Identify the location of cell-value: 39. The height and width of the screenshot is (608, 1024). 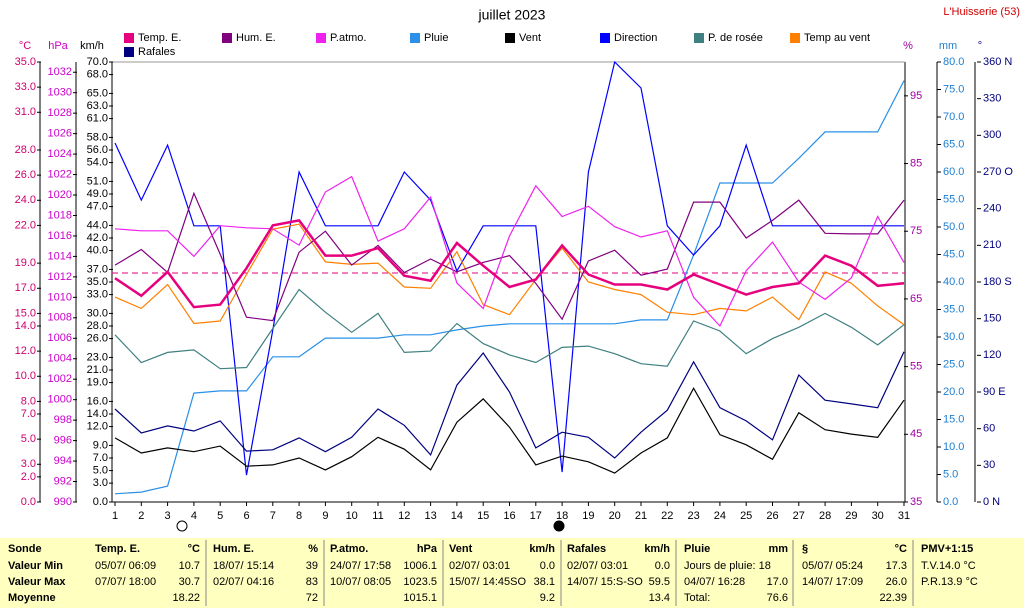
(312, 566).